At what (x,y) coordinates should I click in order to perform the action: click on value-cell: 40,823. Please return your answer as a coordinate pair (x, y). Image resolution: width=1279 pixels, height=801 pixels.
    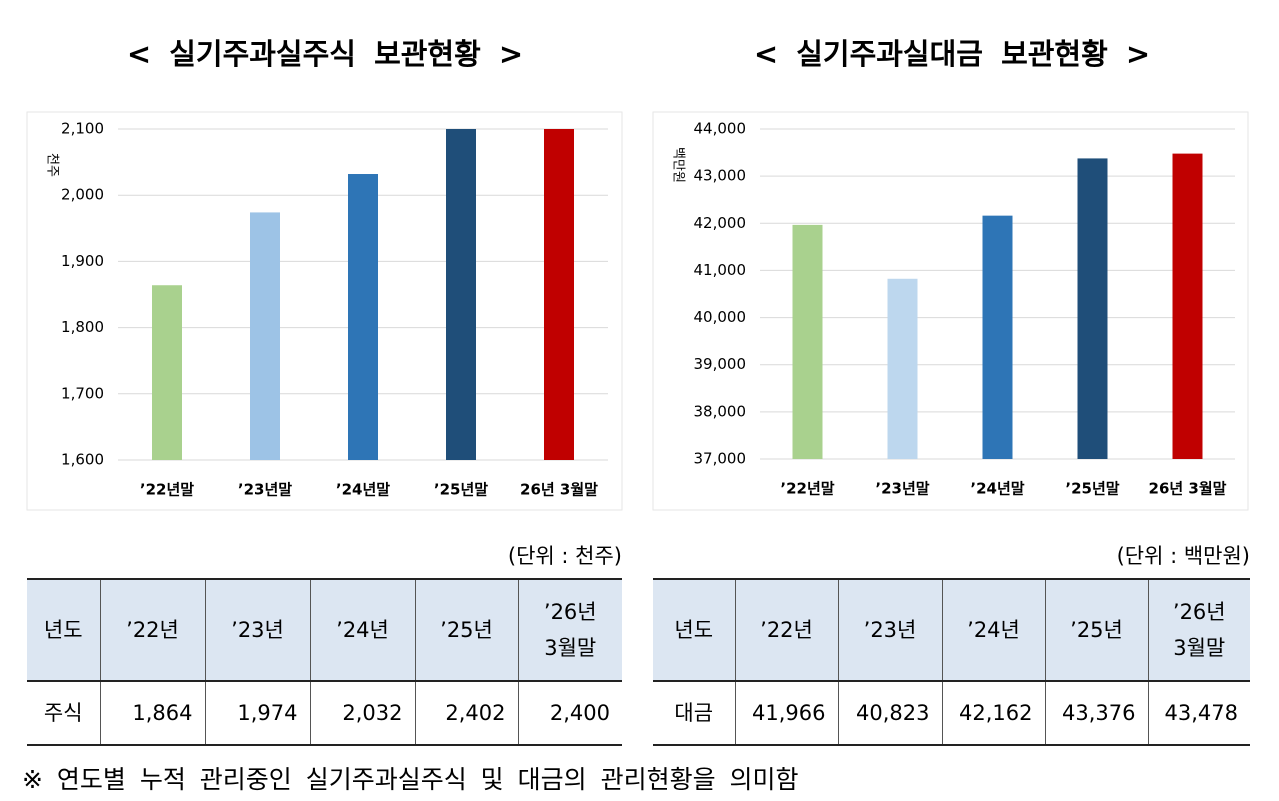
    Looking at the image, I should click on (890, 713).